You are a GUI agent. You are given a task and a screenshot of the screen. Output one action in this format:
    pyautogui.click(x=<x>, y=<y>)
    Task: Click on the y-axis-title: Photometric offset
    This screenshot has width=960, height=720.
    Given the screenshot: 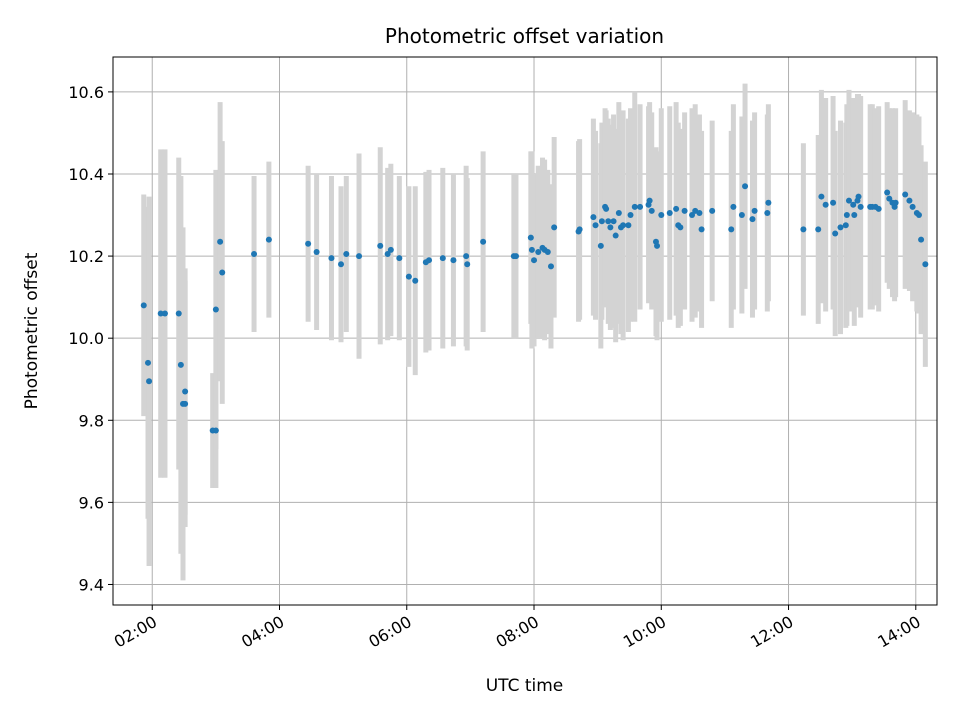 What is the action you would take?
    pyautogui.click(x=32, y=330)
    